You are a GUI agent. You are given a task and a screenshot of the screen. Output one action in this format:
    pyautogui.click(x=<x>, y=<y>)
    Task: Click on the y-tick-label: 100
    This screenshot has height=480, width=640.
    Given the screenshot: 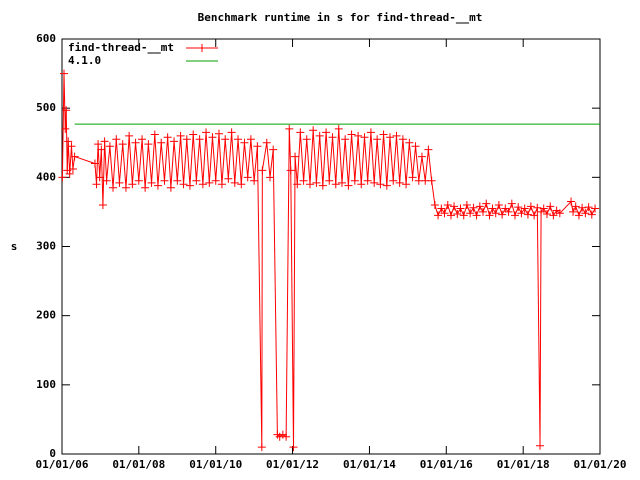 What is the action you would take?
    pyautogui.click(x=46, y=384)
    